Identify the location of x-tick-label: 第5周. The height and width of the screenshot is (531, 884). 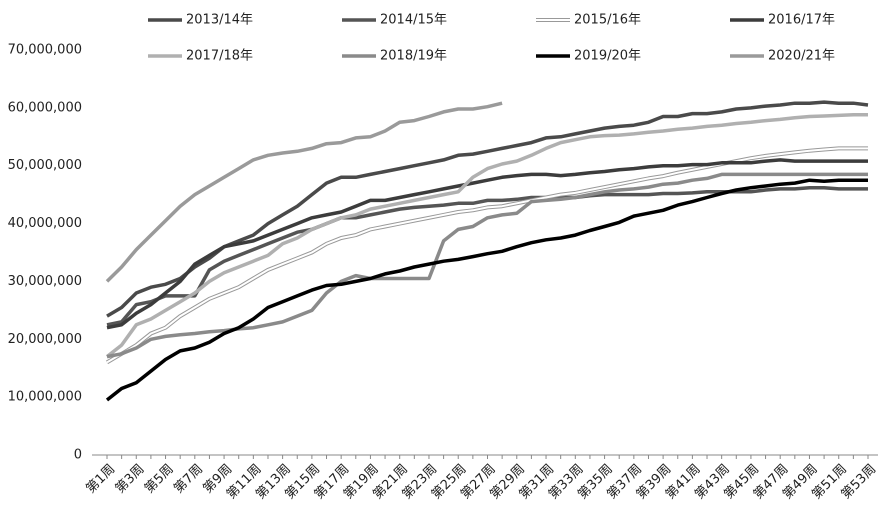
(159, 479).